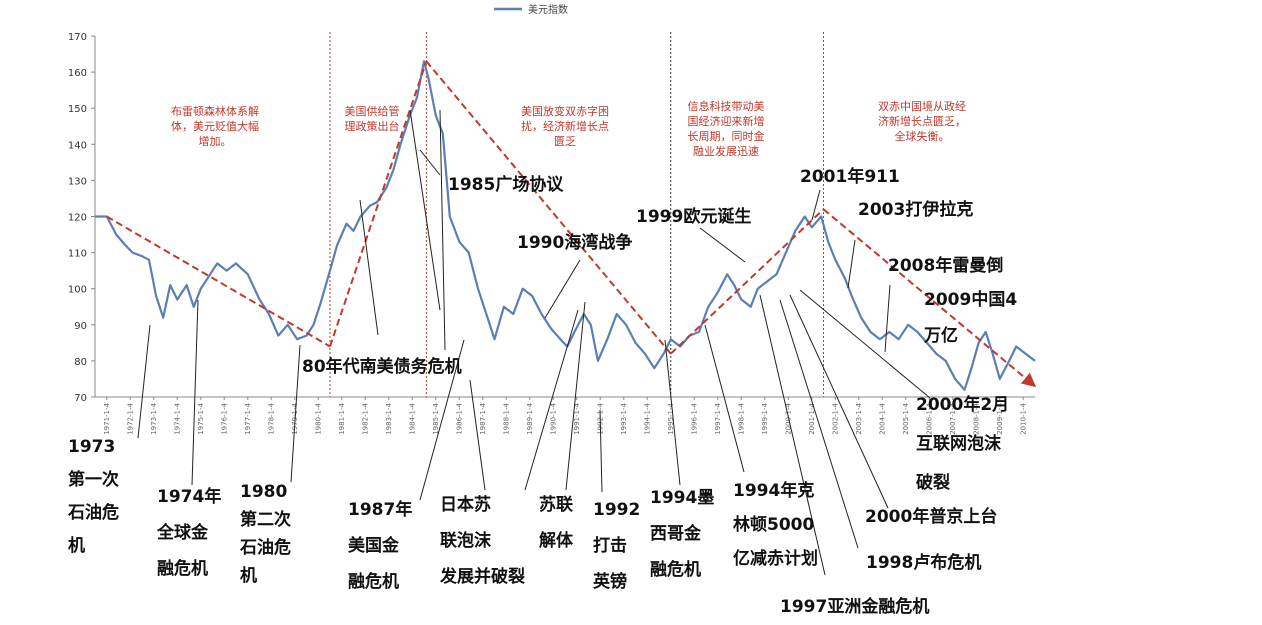 This screenshot has width=1262, height=625. Describe the element at coordinates (775, 558) in the screenshot. I see `event-label: 亿减赤计划` at that location.